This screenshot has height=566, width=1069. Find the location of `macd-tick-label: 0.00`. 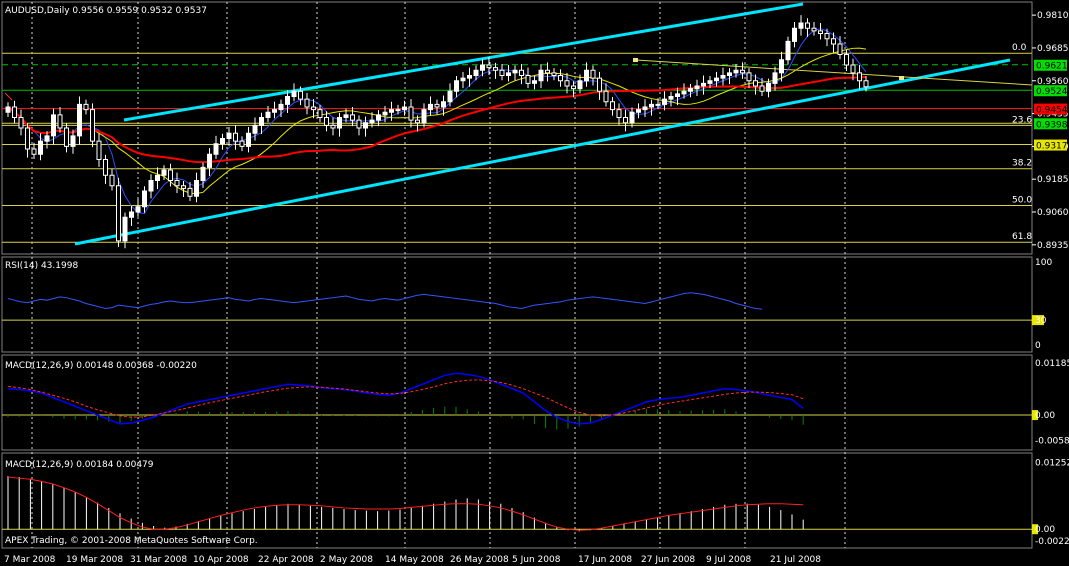

macd-tick-label: 0.00 is located at coordinates (1045, 416).